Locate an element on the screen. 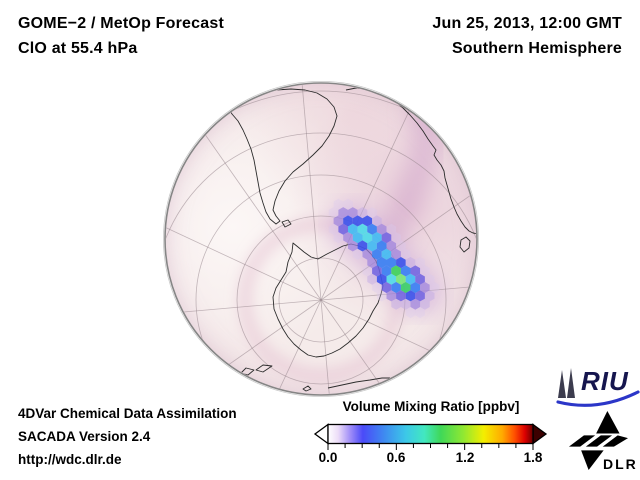  credits-line-version: SACADA Version 2.4 is located at coordinates (84, 436).